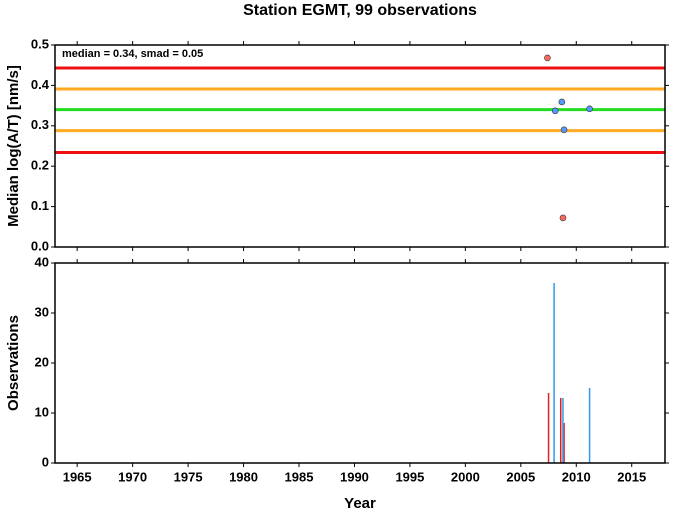 The height and width of the screenshot is (516, 673). What do you see at coordinates (13, 363) in the screenshot?
I see `y-axis-title: Observations` at bounding box center [13, 363].